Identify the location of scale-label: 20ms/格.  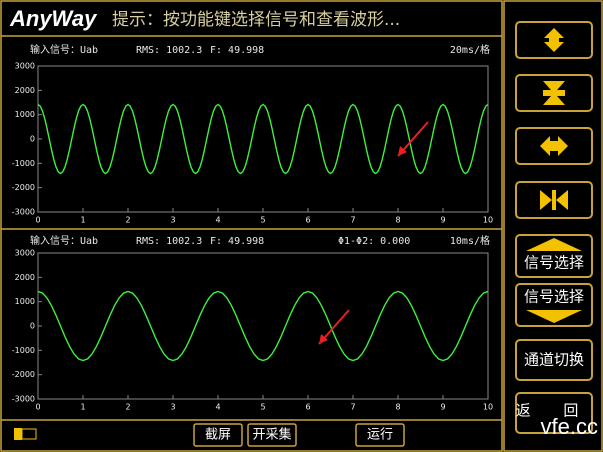
(470, 49).